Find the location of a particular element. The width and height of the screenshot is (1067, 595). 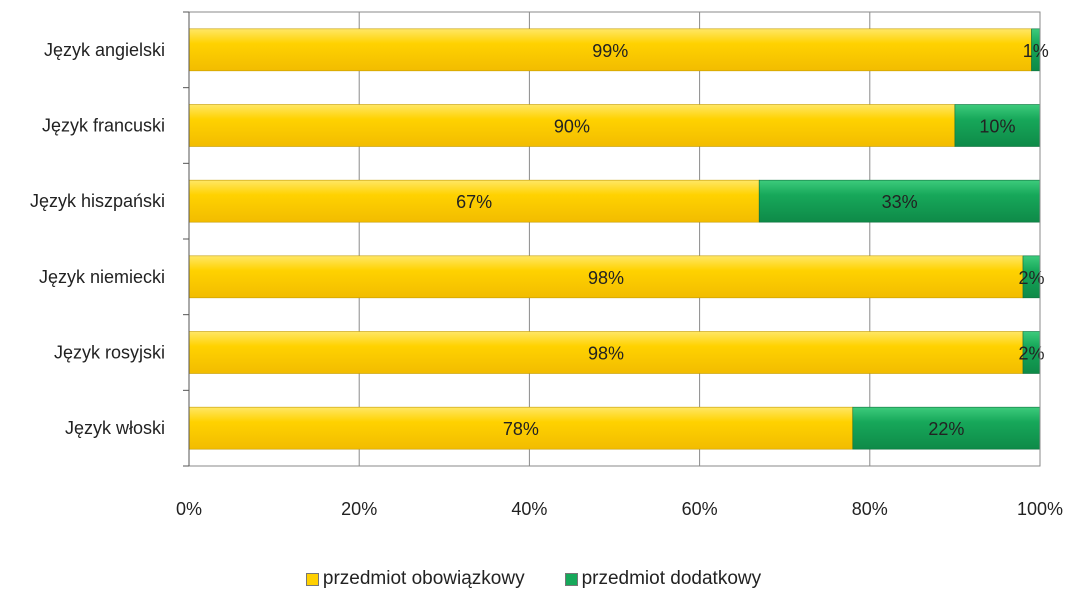

legend-label: przedmiot obowiązkowy is located at coordinates (423, 578).